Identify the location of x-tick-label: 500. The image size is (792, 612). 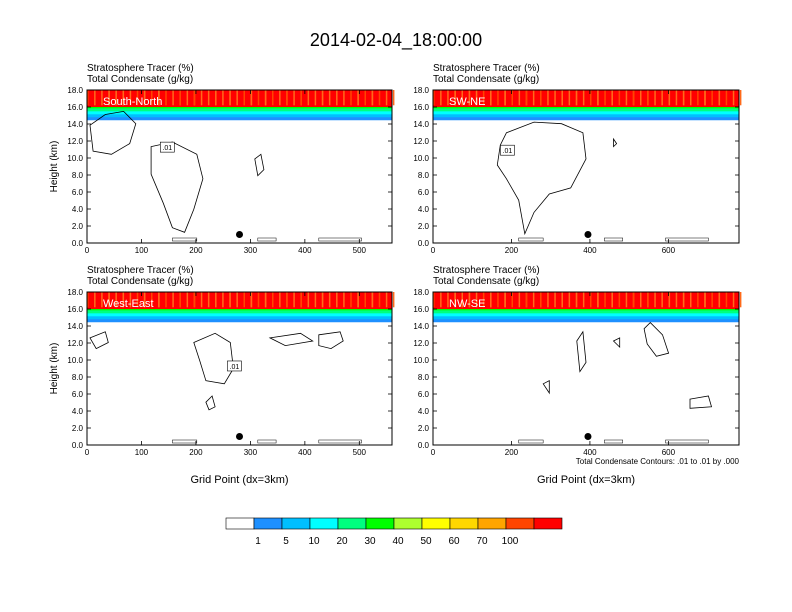
(360, 250).